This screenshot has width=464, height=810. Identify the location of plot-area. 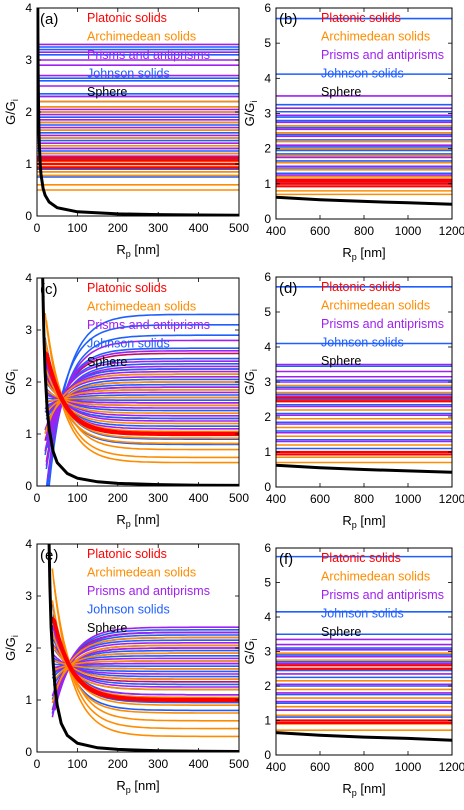
(364, 380).